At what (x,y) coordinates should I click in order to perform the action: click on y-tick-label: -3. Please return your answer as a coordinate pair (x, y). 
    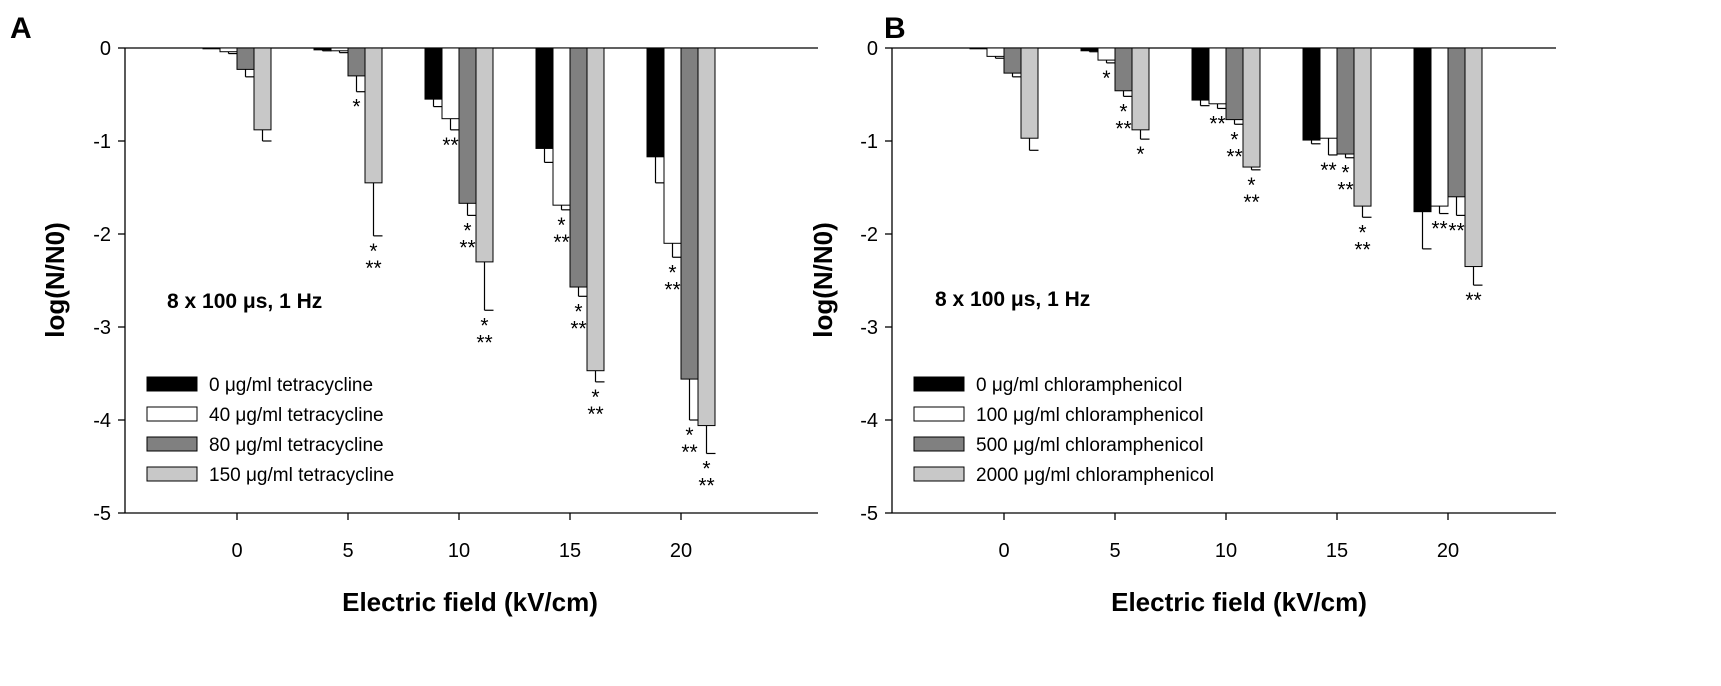
    Looking at the image, I should click on (869, 328).